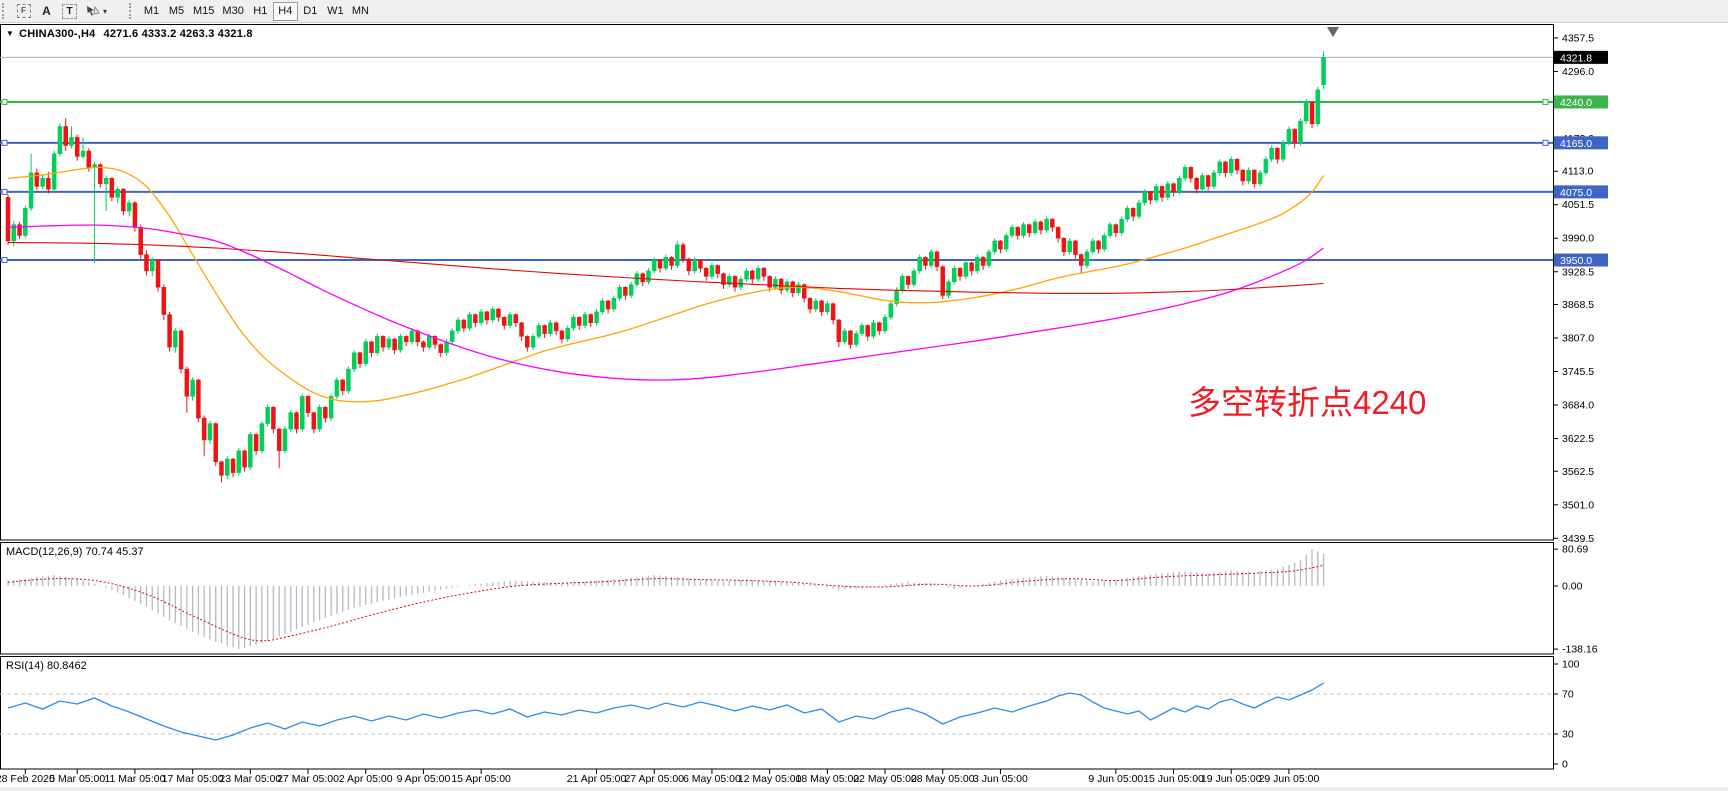 The image size is (1728, 791). I want to click on macd-axis: 80.69 0.00 -138.16, so click(1575, 600).